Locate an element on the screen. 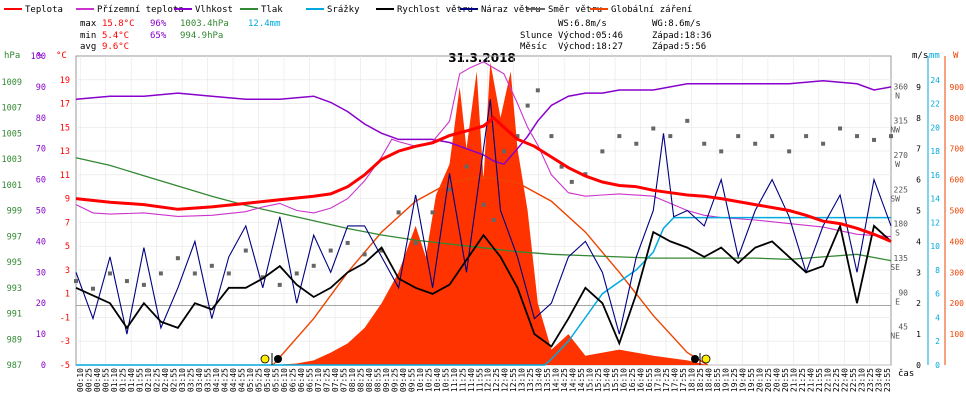 The width and height of the screenshot is (966, 404). x-tick-label: 17:40 is located at coordinates (675, 380).